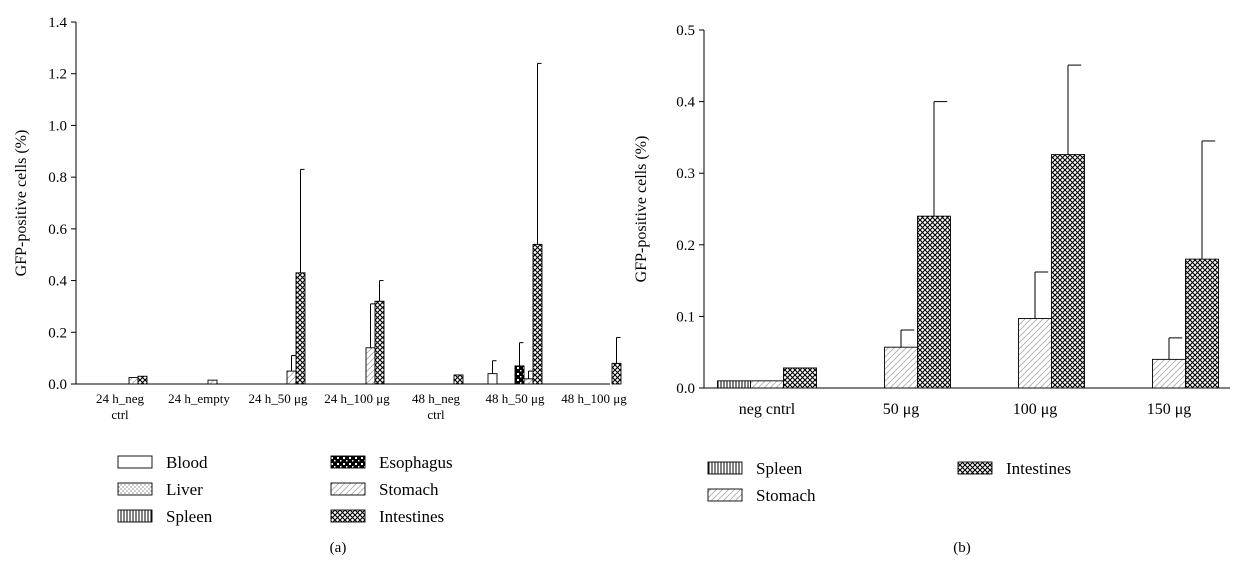  What do you see at coordinates (685, 174) in the screenshot?
I see `y-tick-label: 0.3` at bounding box center [685, 174].